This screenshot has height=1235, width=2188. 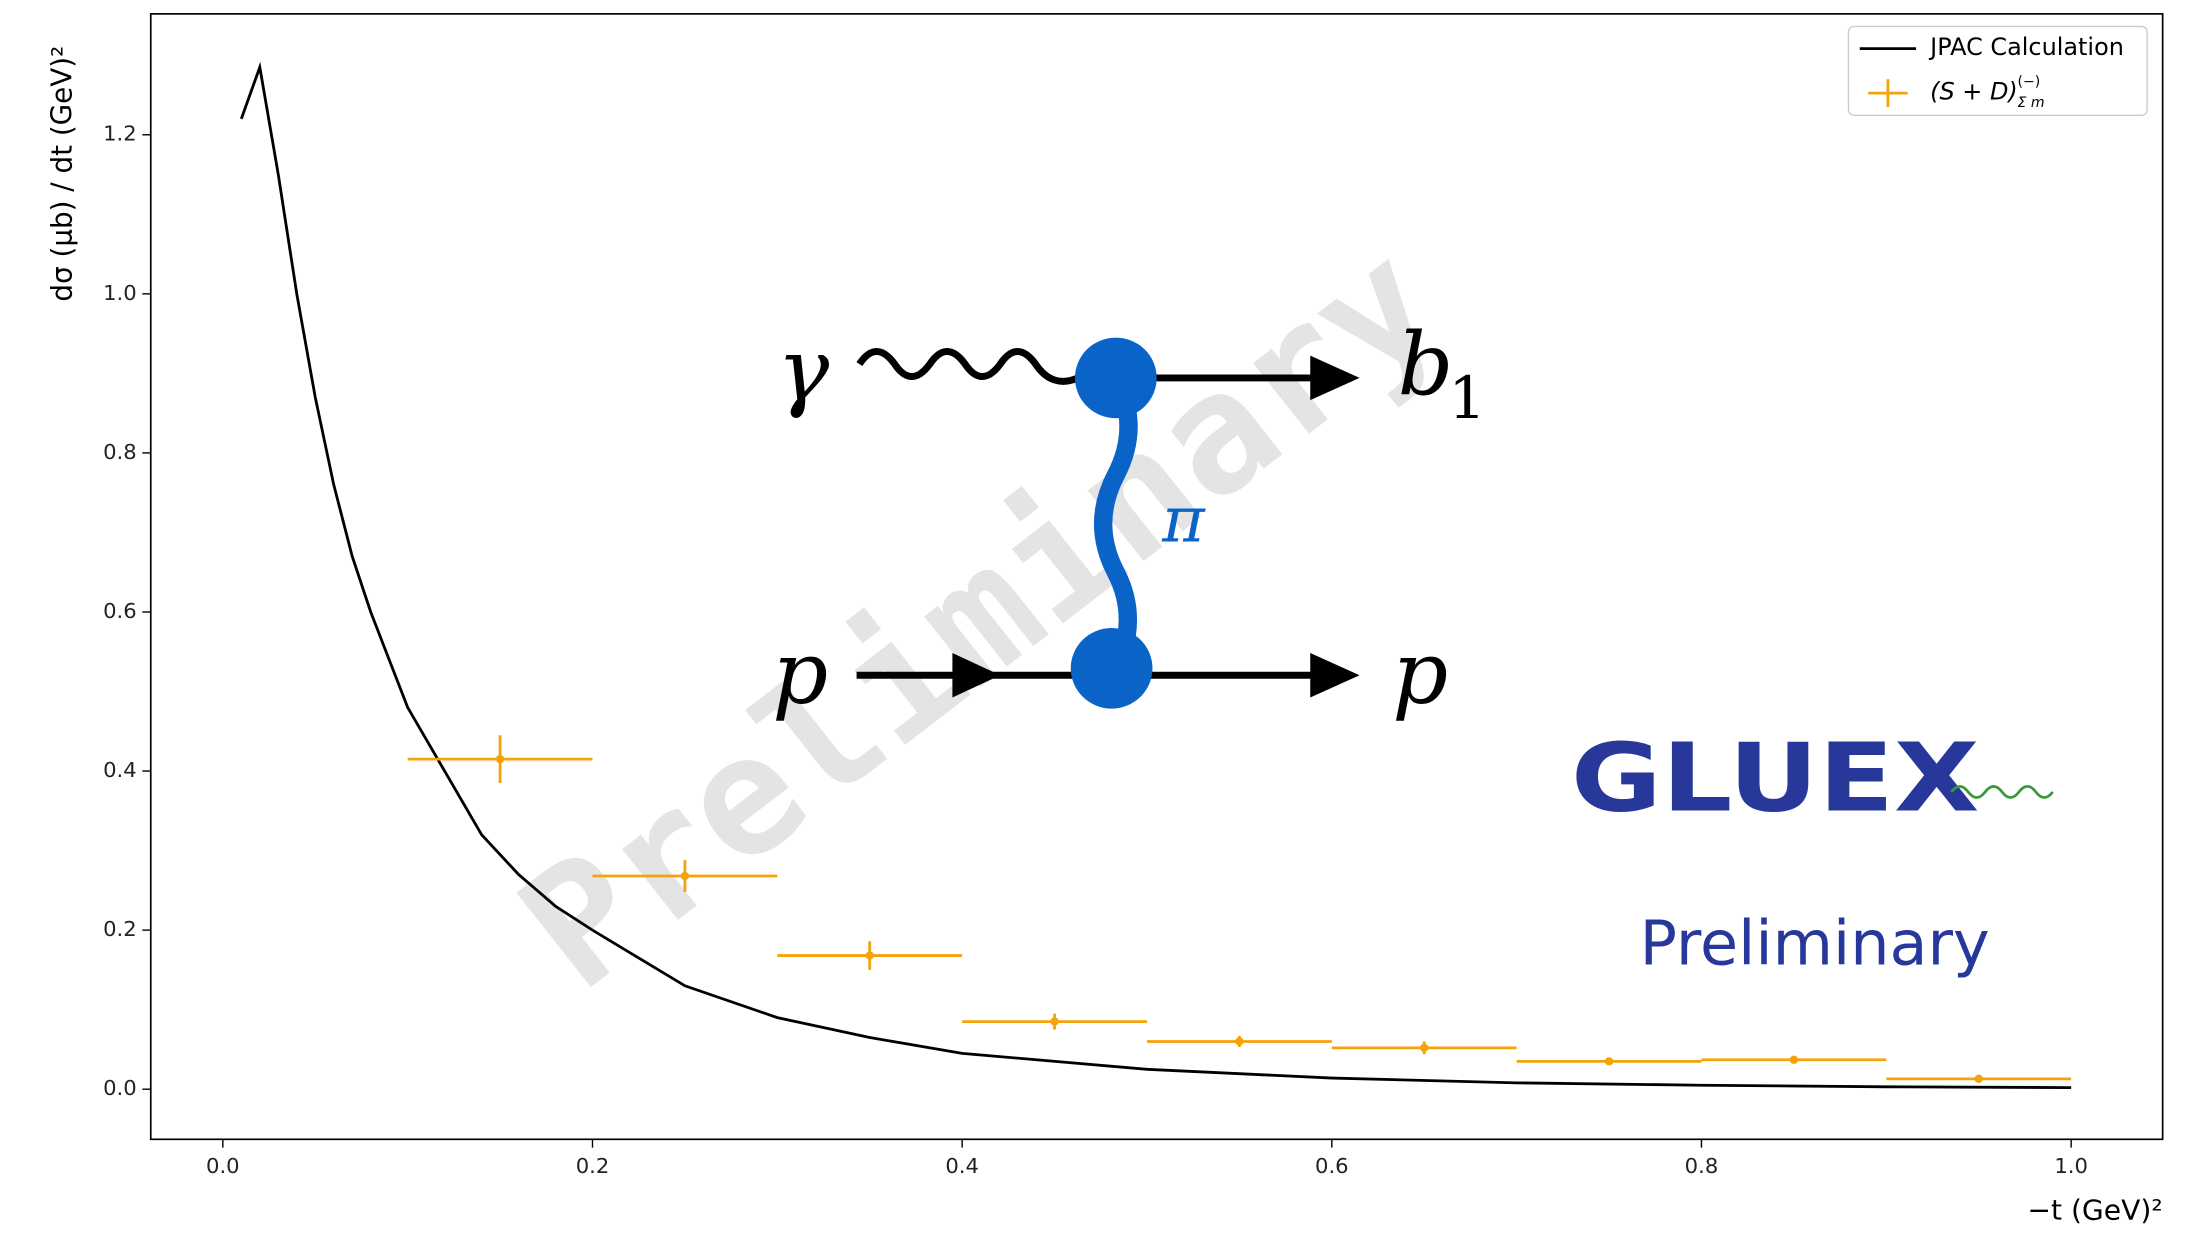 What do you see at coordinates (593, 1166) in the screenshot?
I see `x-tick-label: 0.2` at bounding box center [593, 1166].